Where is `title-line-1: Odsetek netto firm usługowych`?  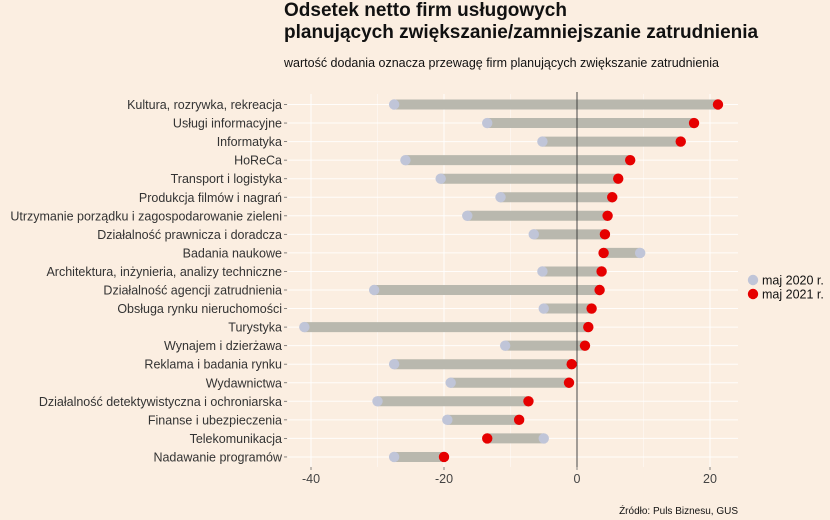
title-line-1: Odsetek netto firm usługowych is located at coordinates (425, 10).